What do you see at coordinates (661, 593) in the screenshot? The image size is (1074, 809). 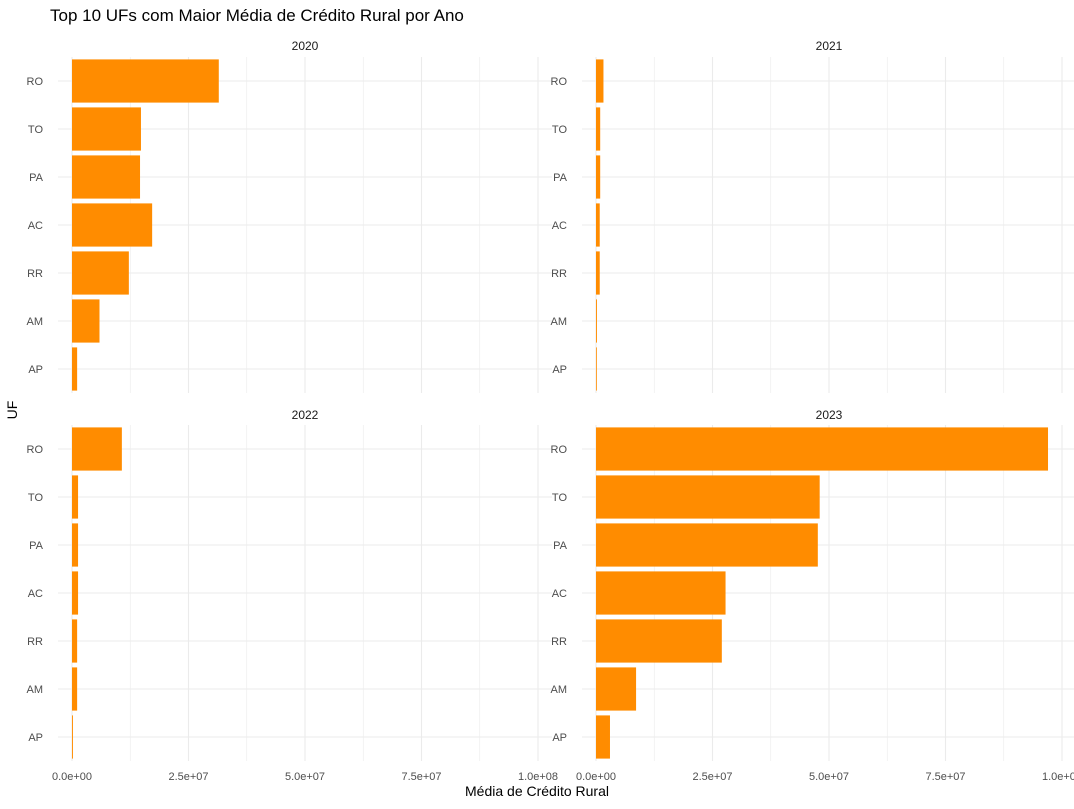 I see `bar-2023-AC` at bounding box center [661, 593].